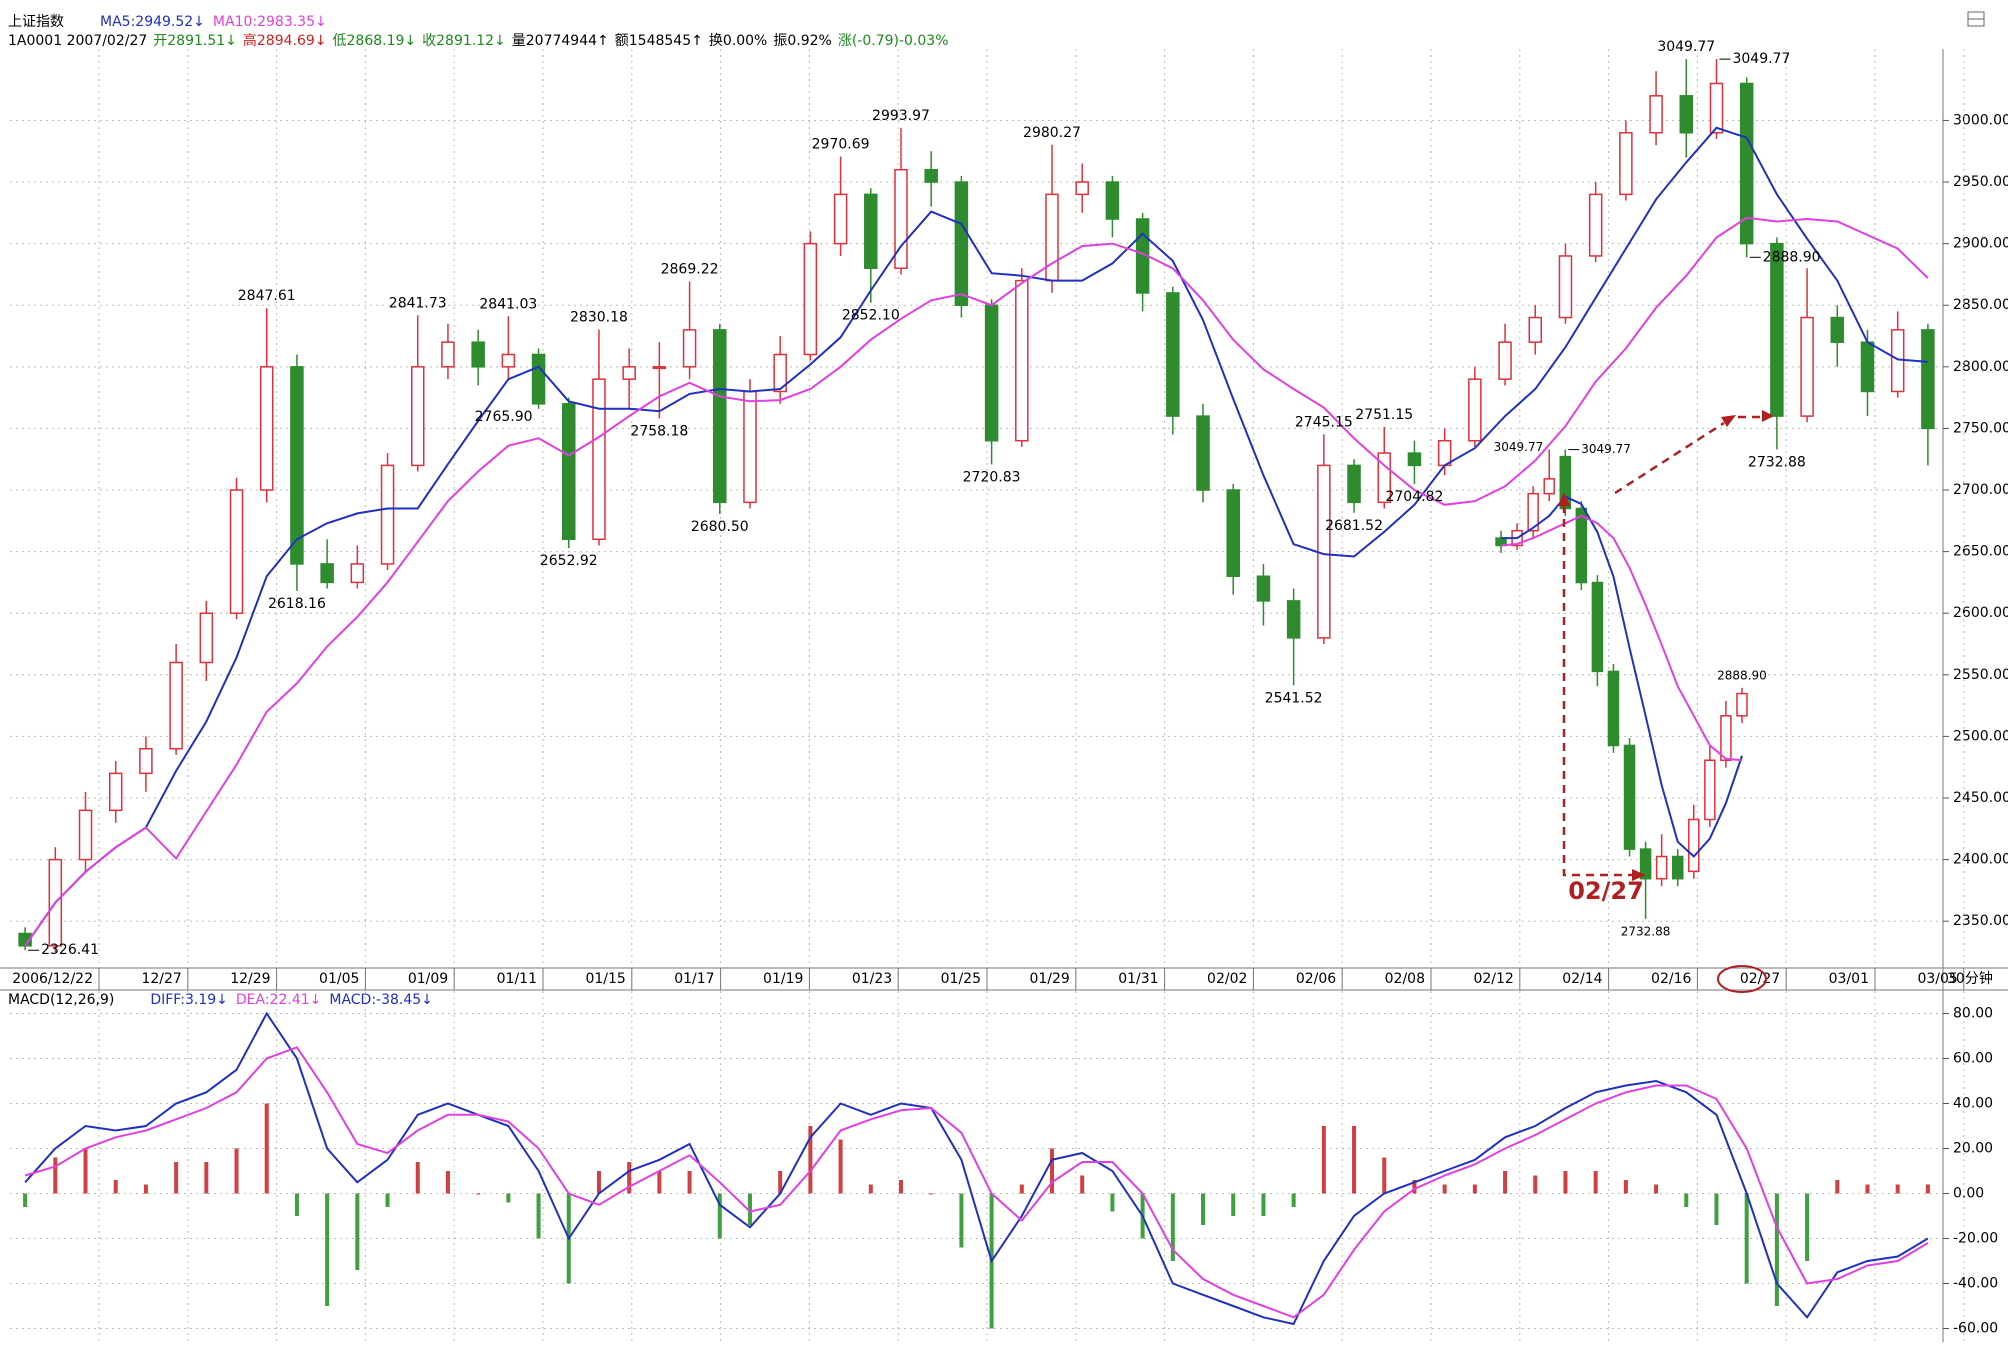 This screenshot has height=1346, width=2008. Describe the element at coordinates (961, 979) in the screenshot. I see `x-tick-label: 01/25` at that location.